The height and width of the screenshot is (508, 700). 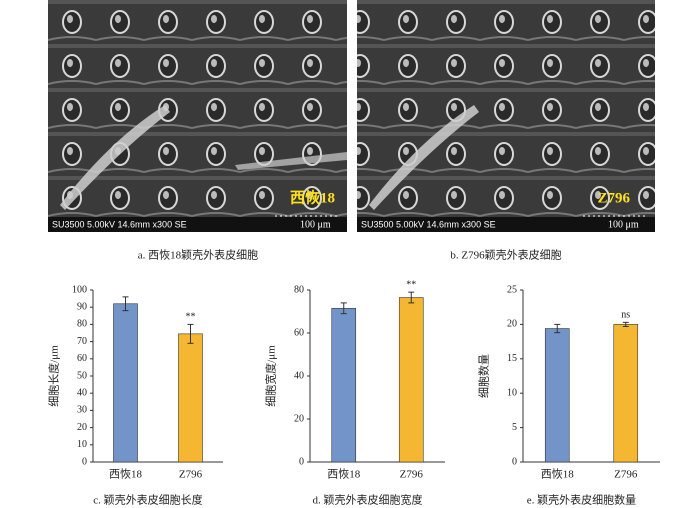 I want to click on caption: a. 西恢18颖壳外表皮细胞, so click(x=198, y=255).